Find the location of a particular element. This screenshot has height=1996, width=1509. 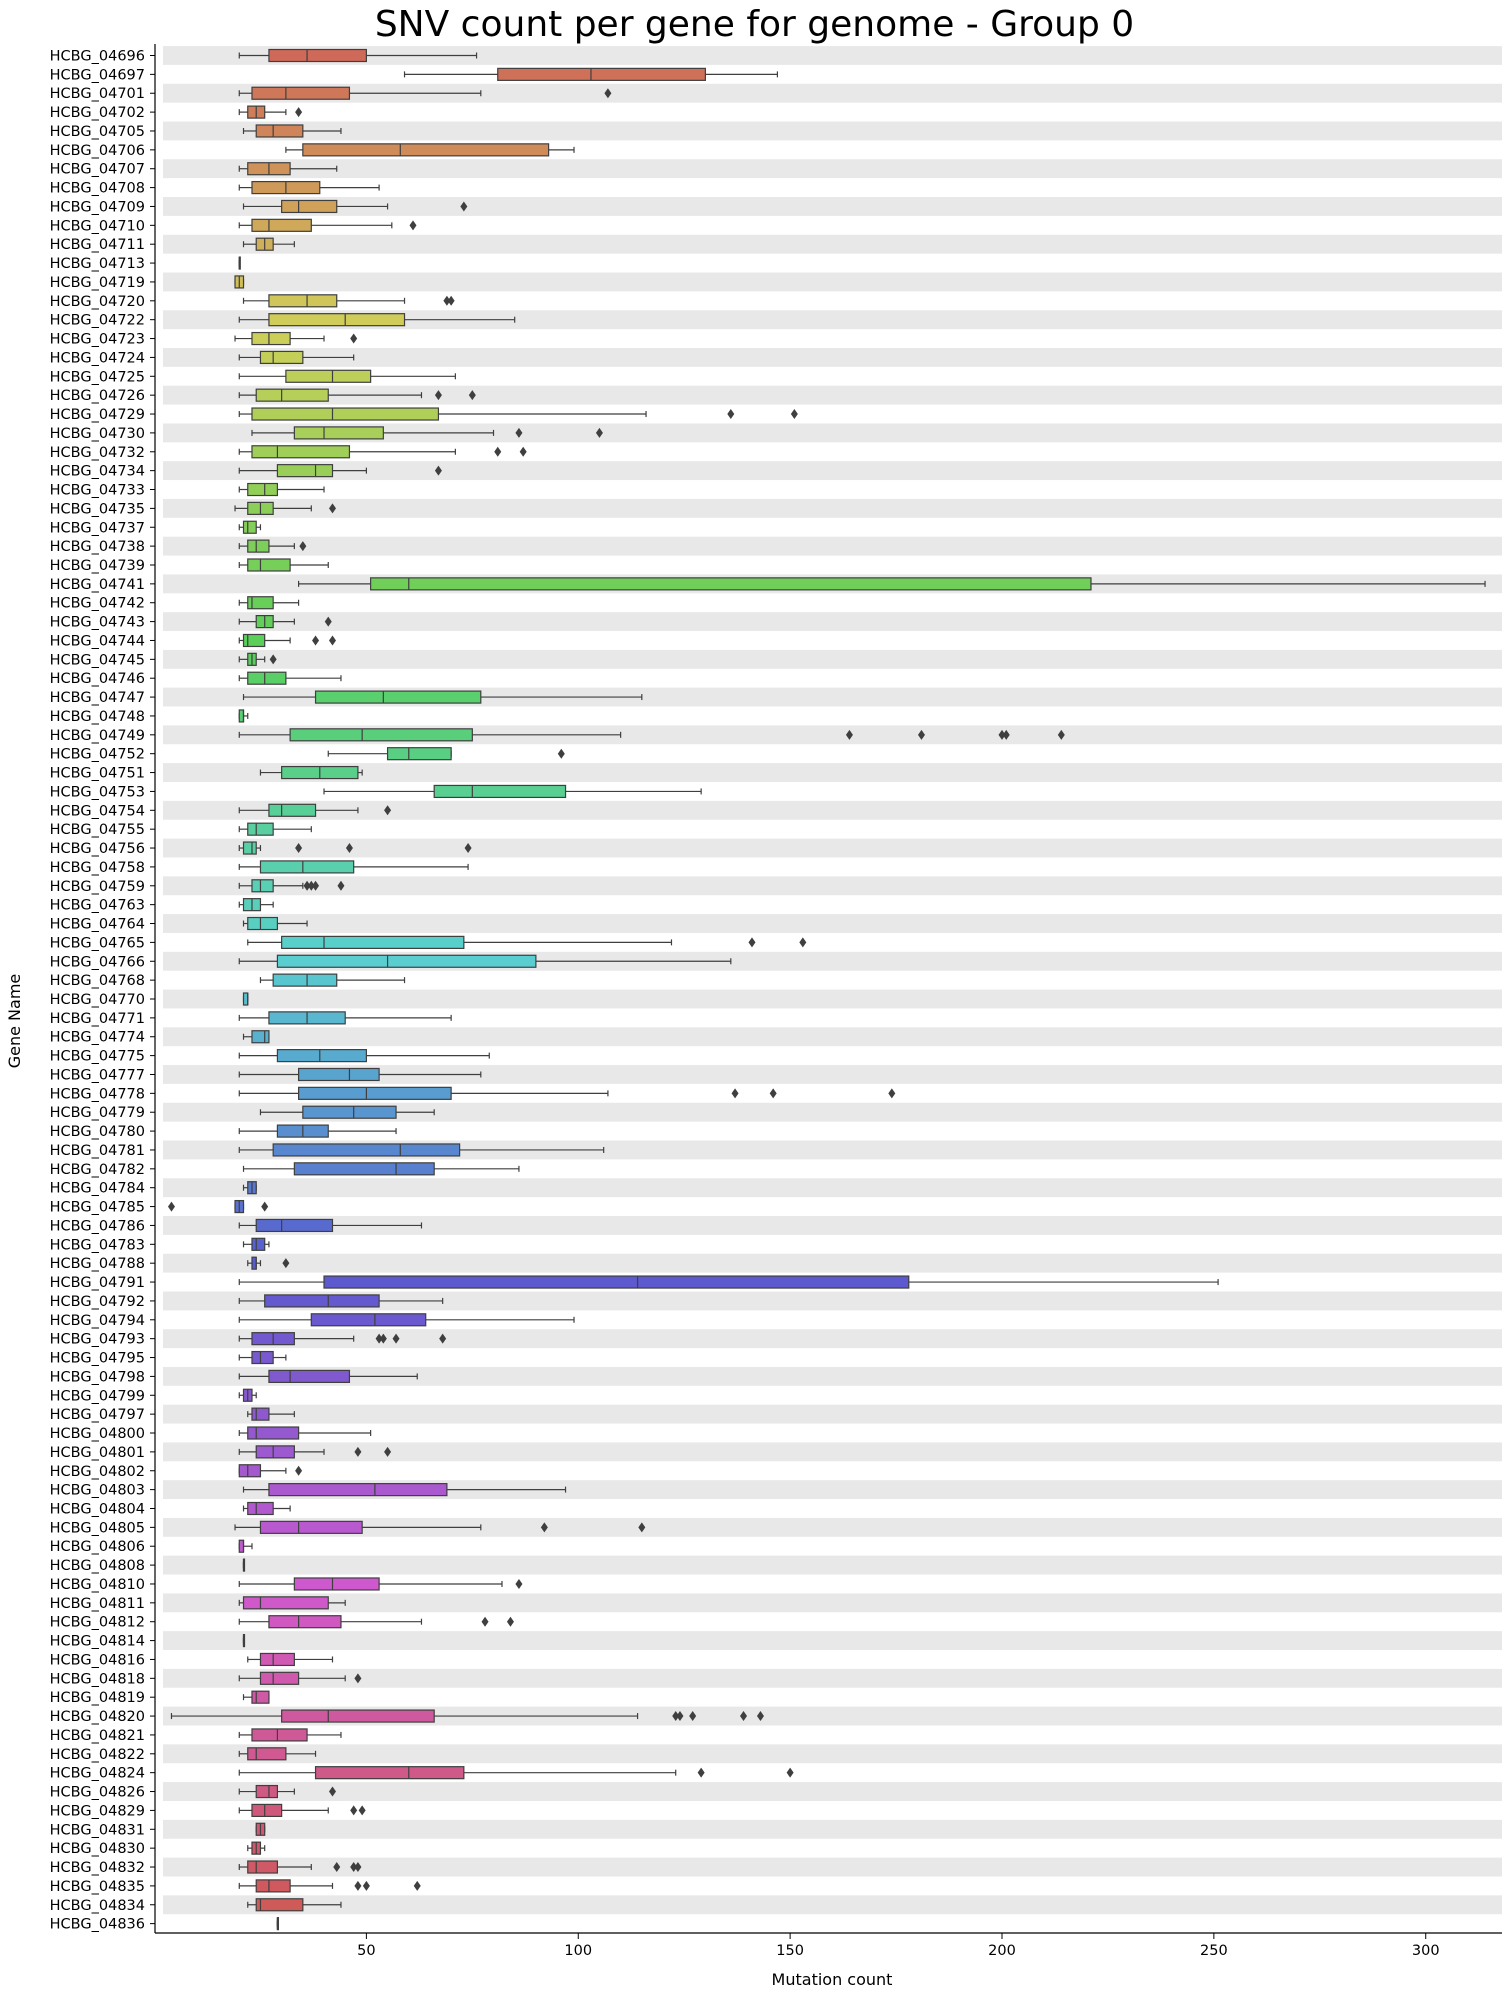

y-tick-label: HCBG_04810 is located at coordinates (97, 1585).